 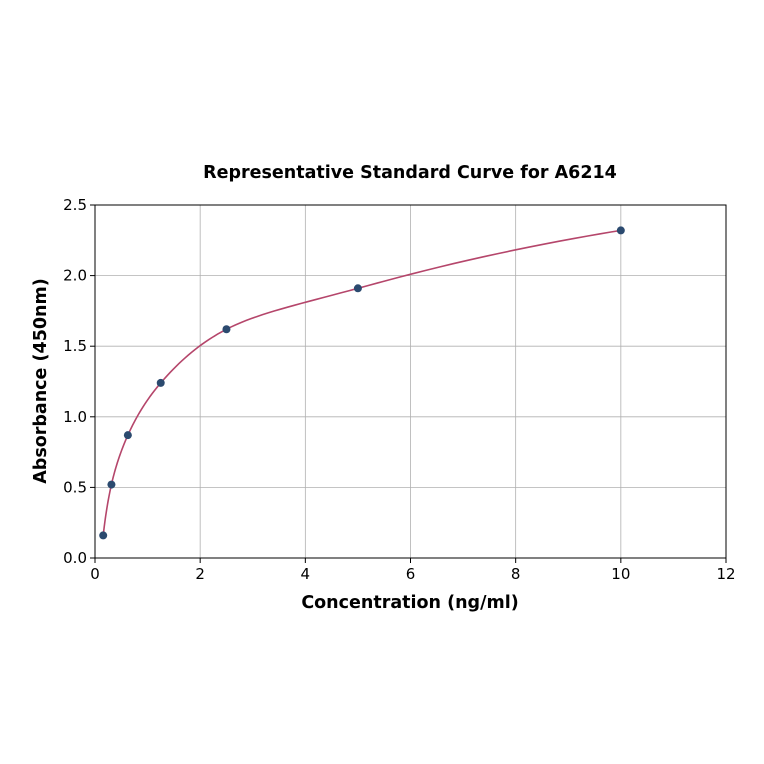 I want to click on y-axis-ticks: 0.0 0.5 1.0 1.5 2.0 2.5, so click(x=79, y=381).